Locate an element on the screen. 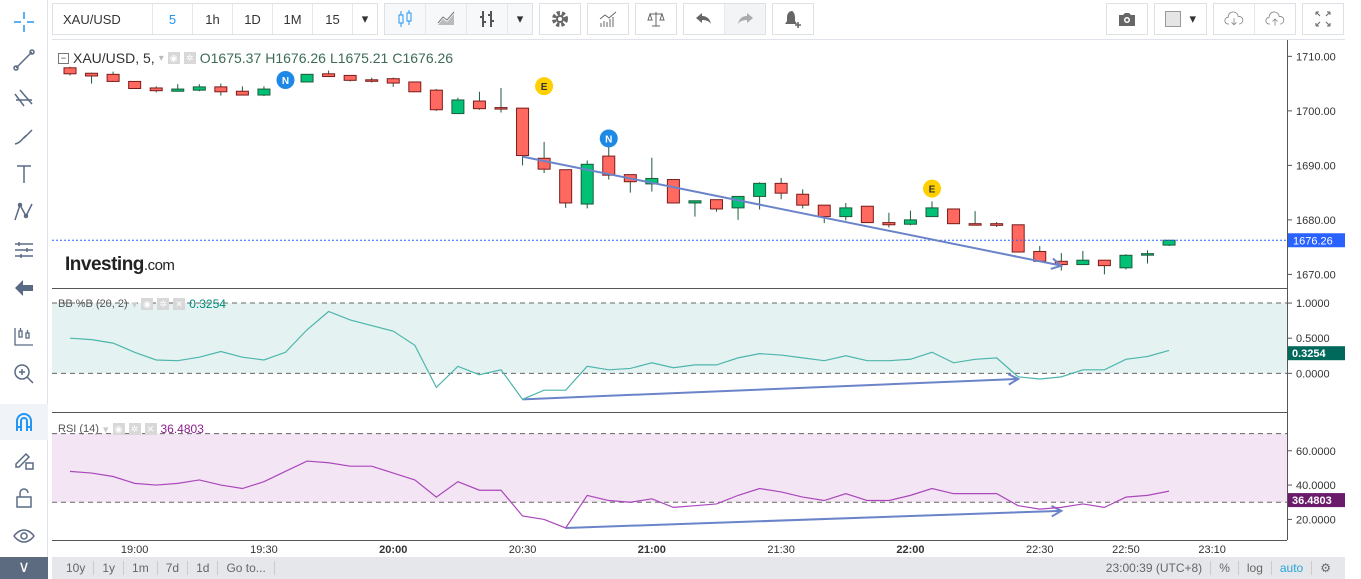 Image resolution: width=1361 pixels, height=579 pixels. time-label: 22:00 is located at coordinates (910, 550).